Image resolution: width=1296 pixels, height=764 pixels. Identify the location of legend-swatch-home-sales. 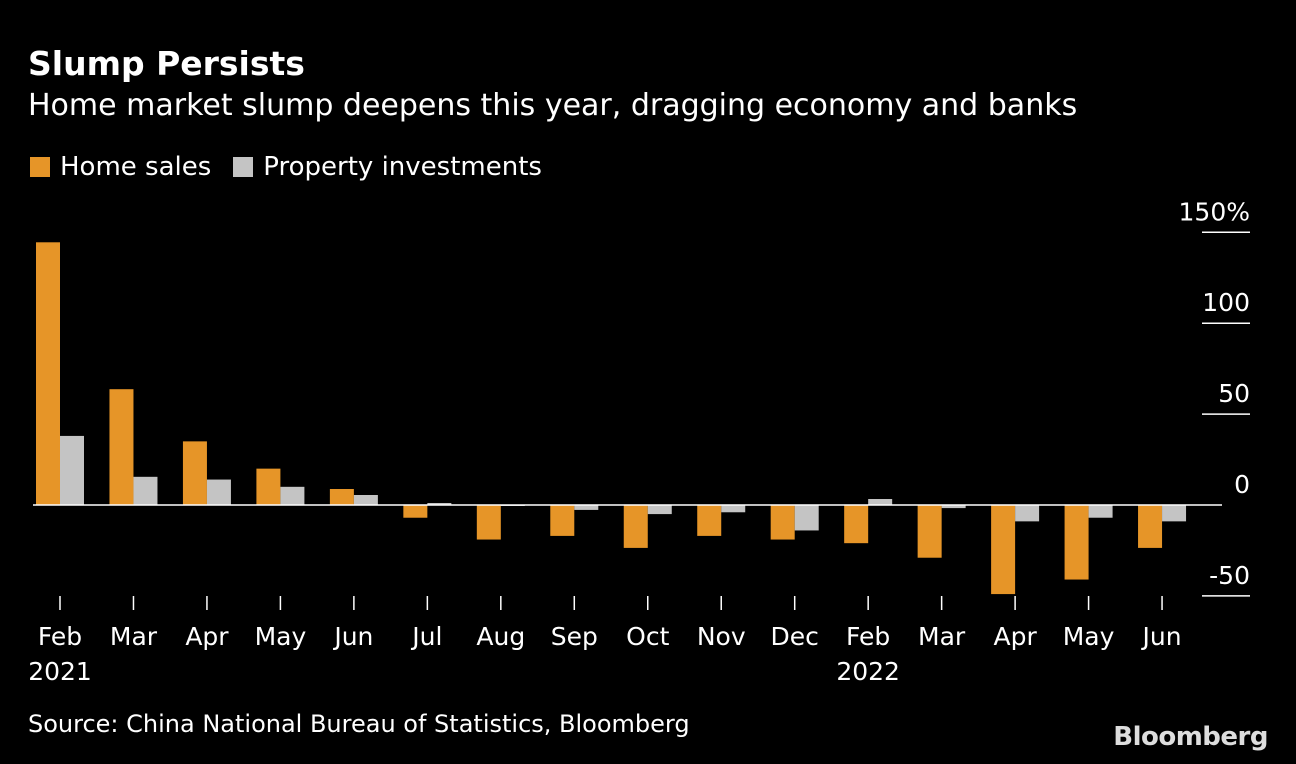
(40, 167).